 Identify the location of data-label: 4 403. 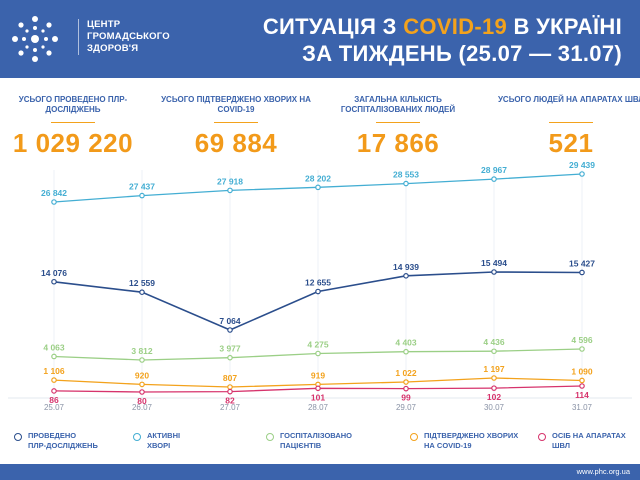
(406, 343).